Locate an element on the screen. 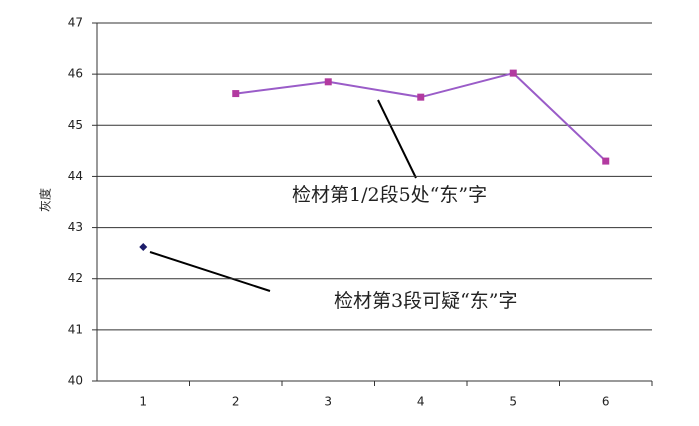 The height and width of the screenshot is (426, 699). y-tick-label: 41 is located at coordinates (75, 329).